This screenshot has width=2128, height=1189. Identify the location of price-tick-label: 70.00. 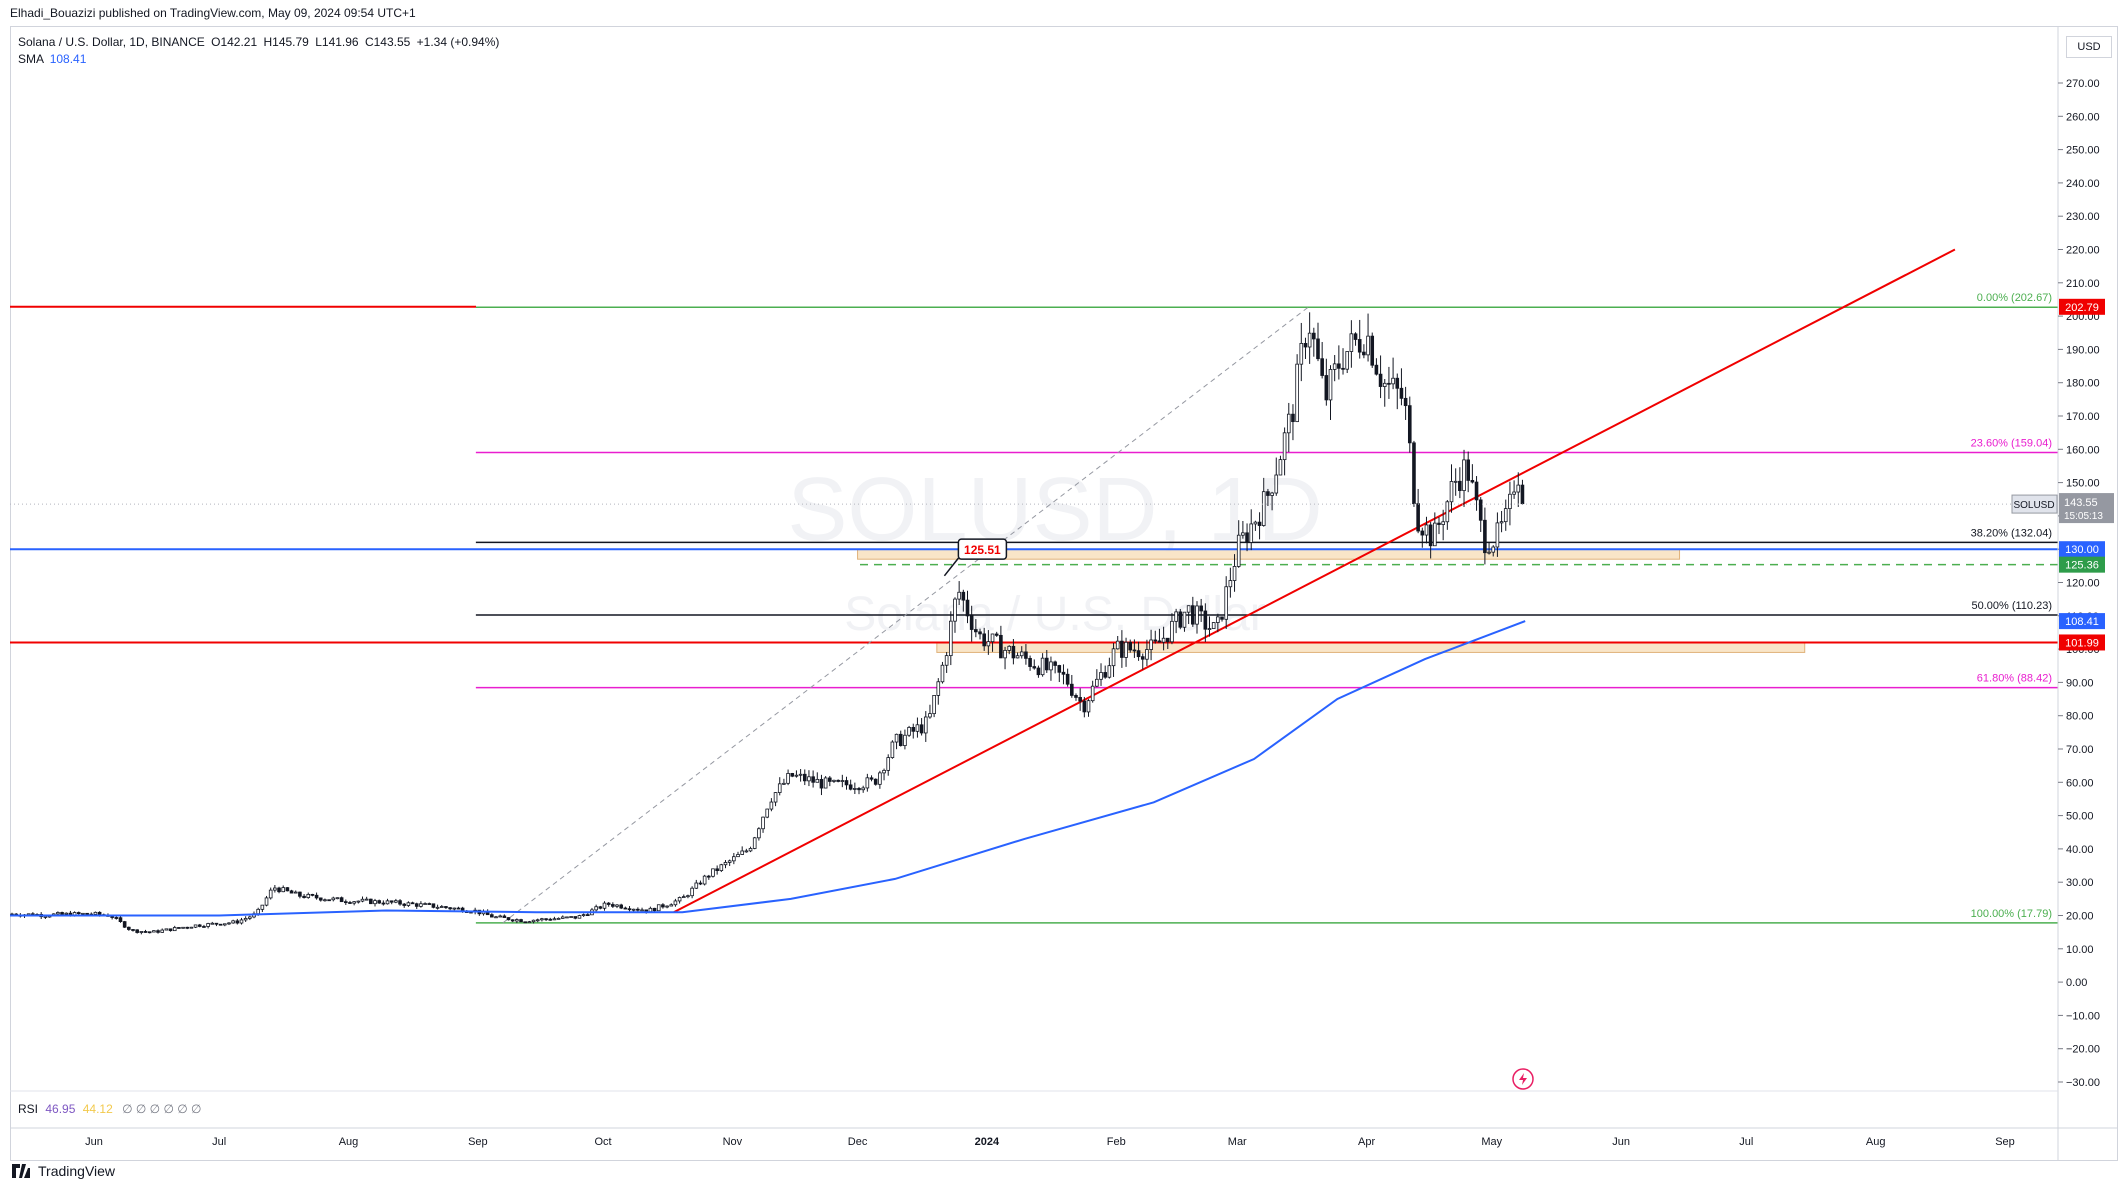
(2080, 750).